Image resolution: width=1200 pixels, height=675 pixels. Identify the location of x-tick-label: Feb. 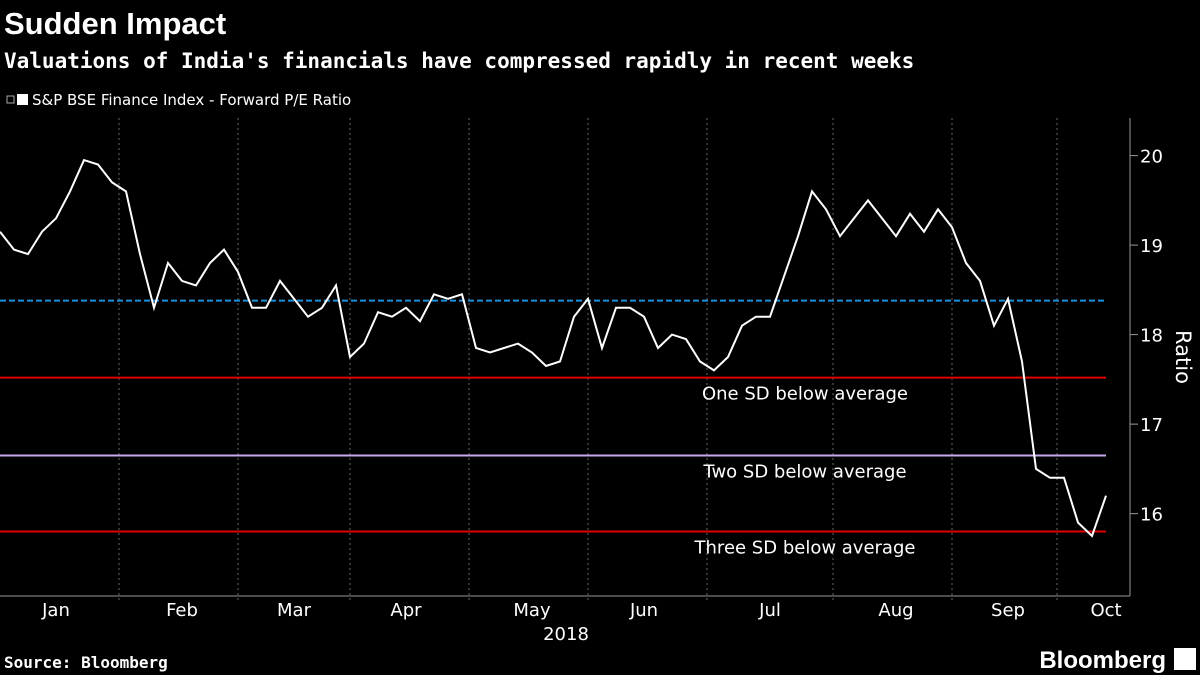
(182, 610).